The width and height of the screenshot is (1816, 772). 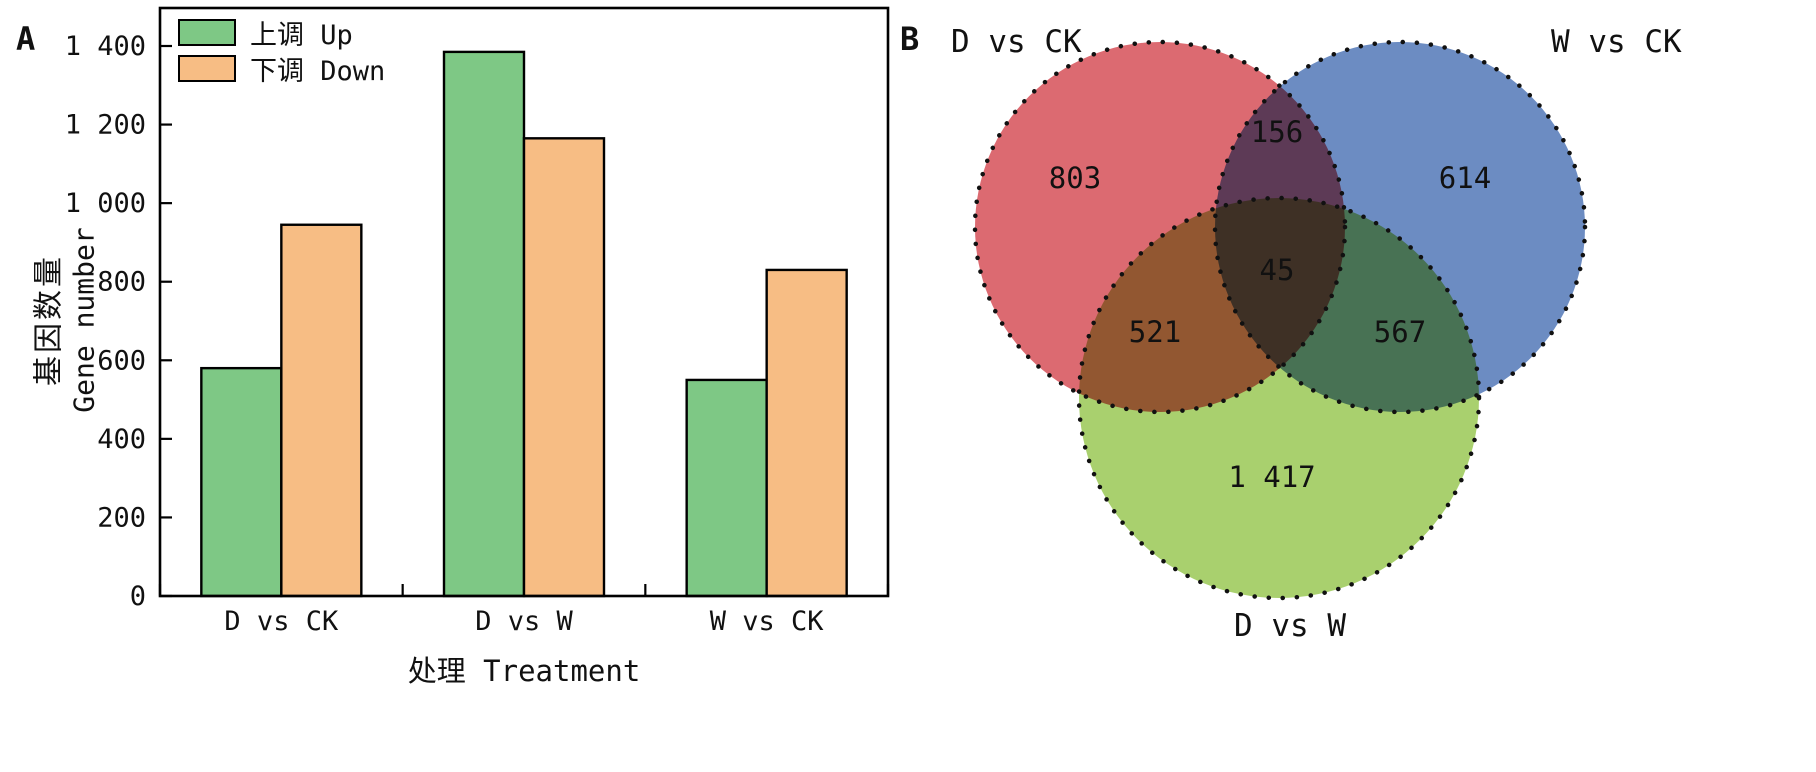 What do you see at coordinates (1290, 626) in the screenshot?
I see `venn-label-d-vs-w: D vs W` at bounding box center [1290, 626].